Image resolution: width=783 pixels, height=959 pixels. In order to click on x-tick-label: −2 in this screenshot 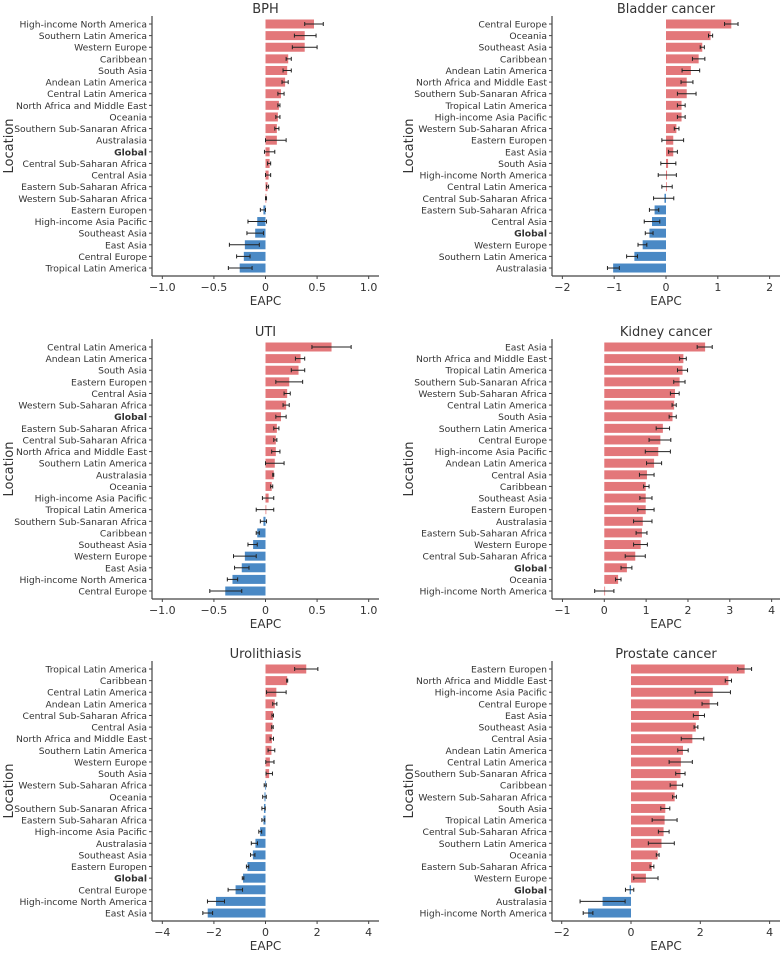, I will do `click(562, 287)`.